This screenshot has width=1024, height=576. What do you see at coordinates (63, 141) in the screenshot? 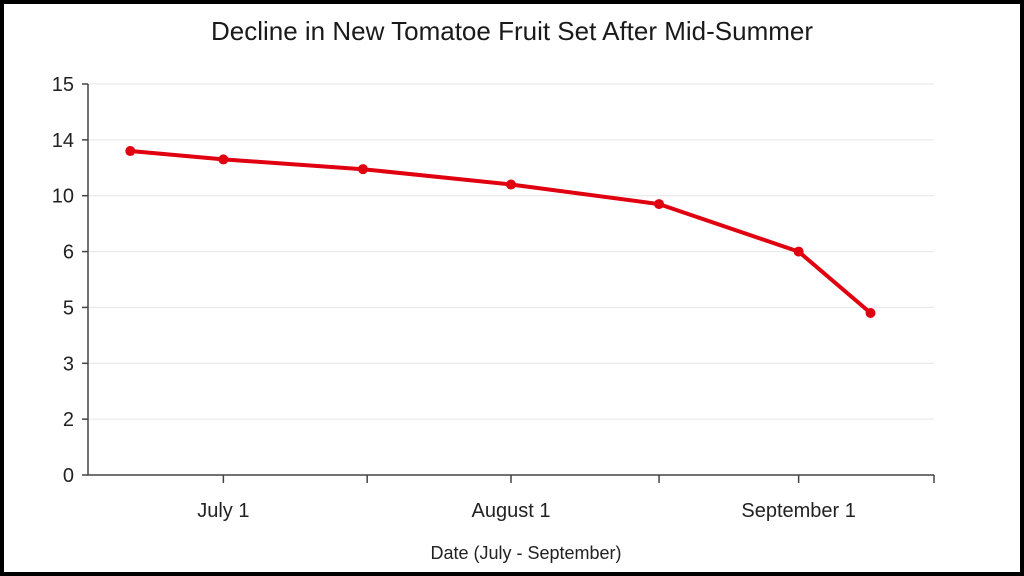
I see `y-tick-label: 14` at bounding box center [63, 141].